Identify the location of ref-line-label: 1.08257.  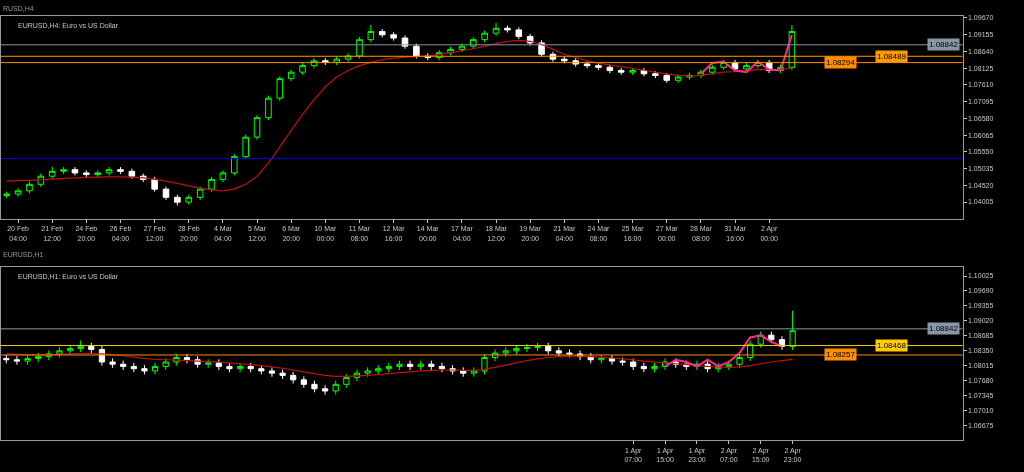
(841, 354).